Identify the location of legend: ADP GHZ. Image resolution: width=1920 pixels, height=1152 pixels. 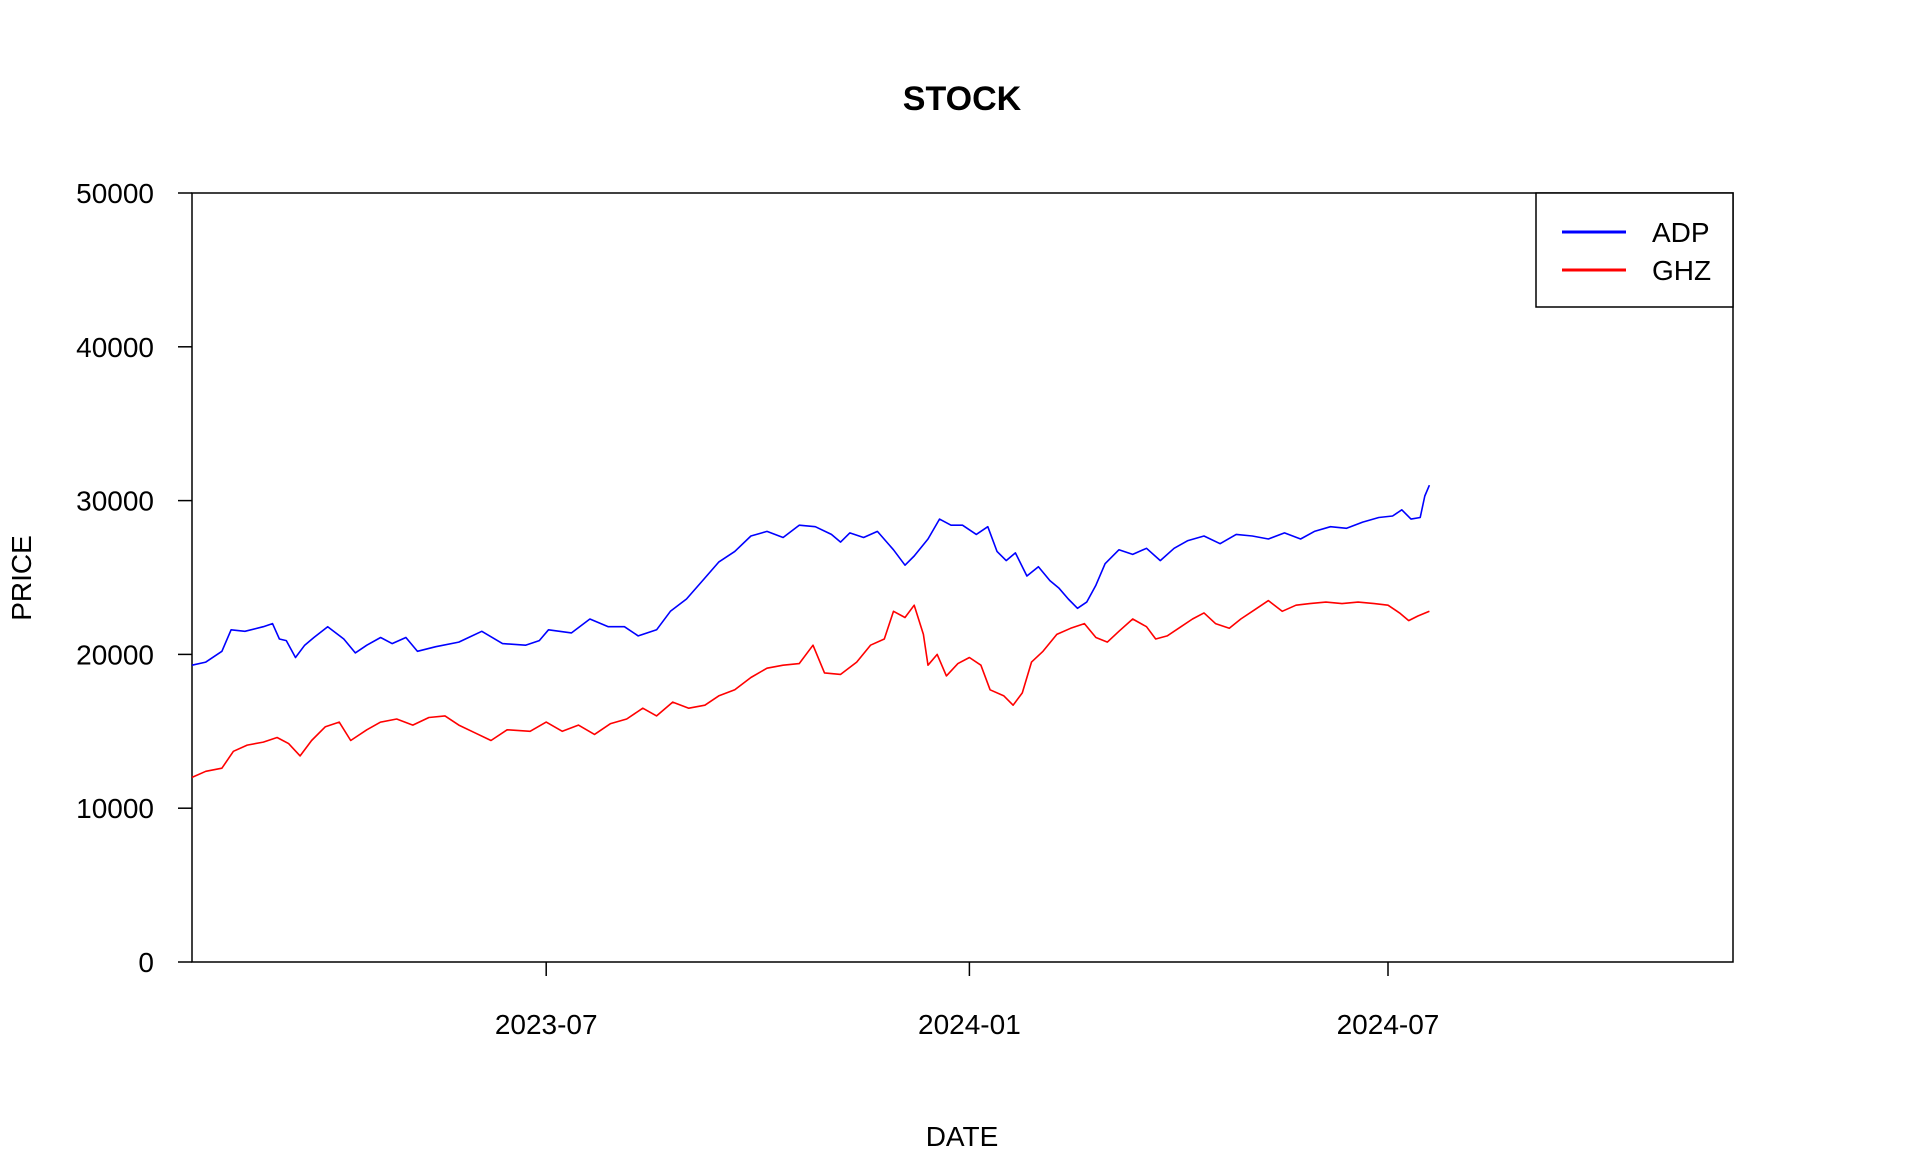
(1634, 250).